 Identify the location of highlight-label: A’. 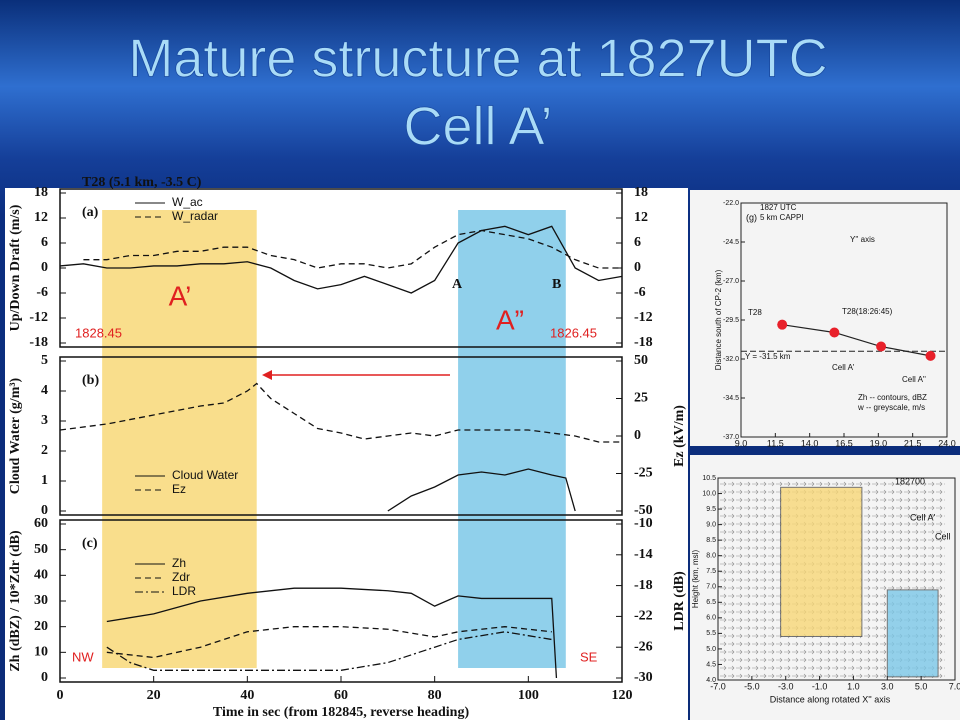
(180, 295).